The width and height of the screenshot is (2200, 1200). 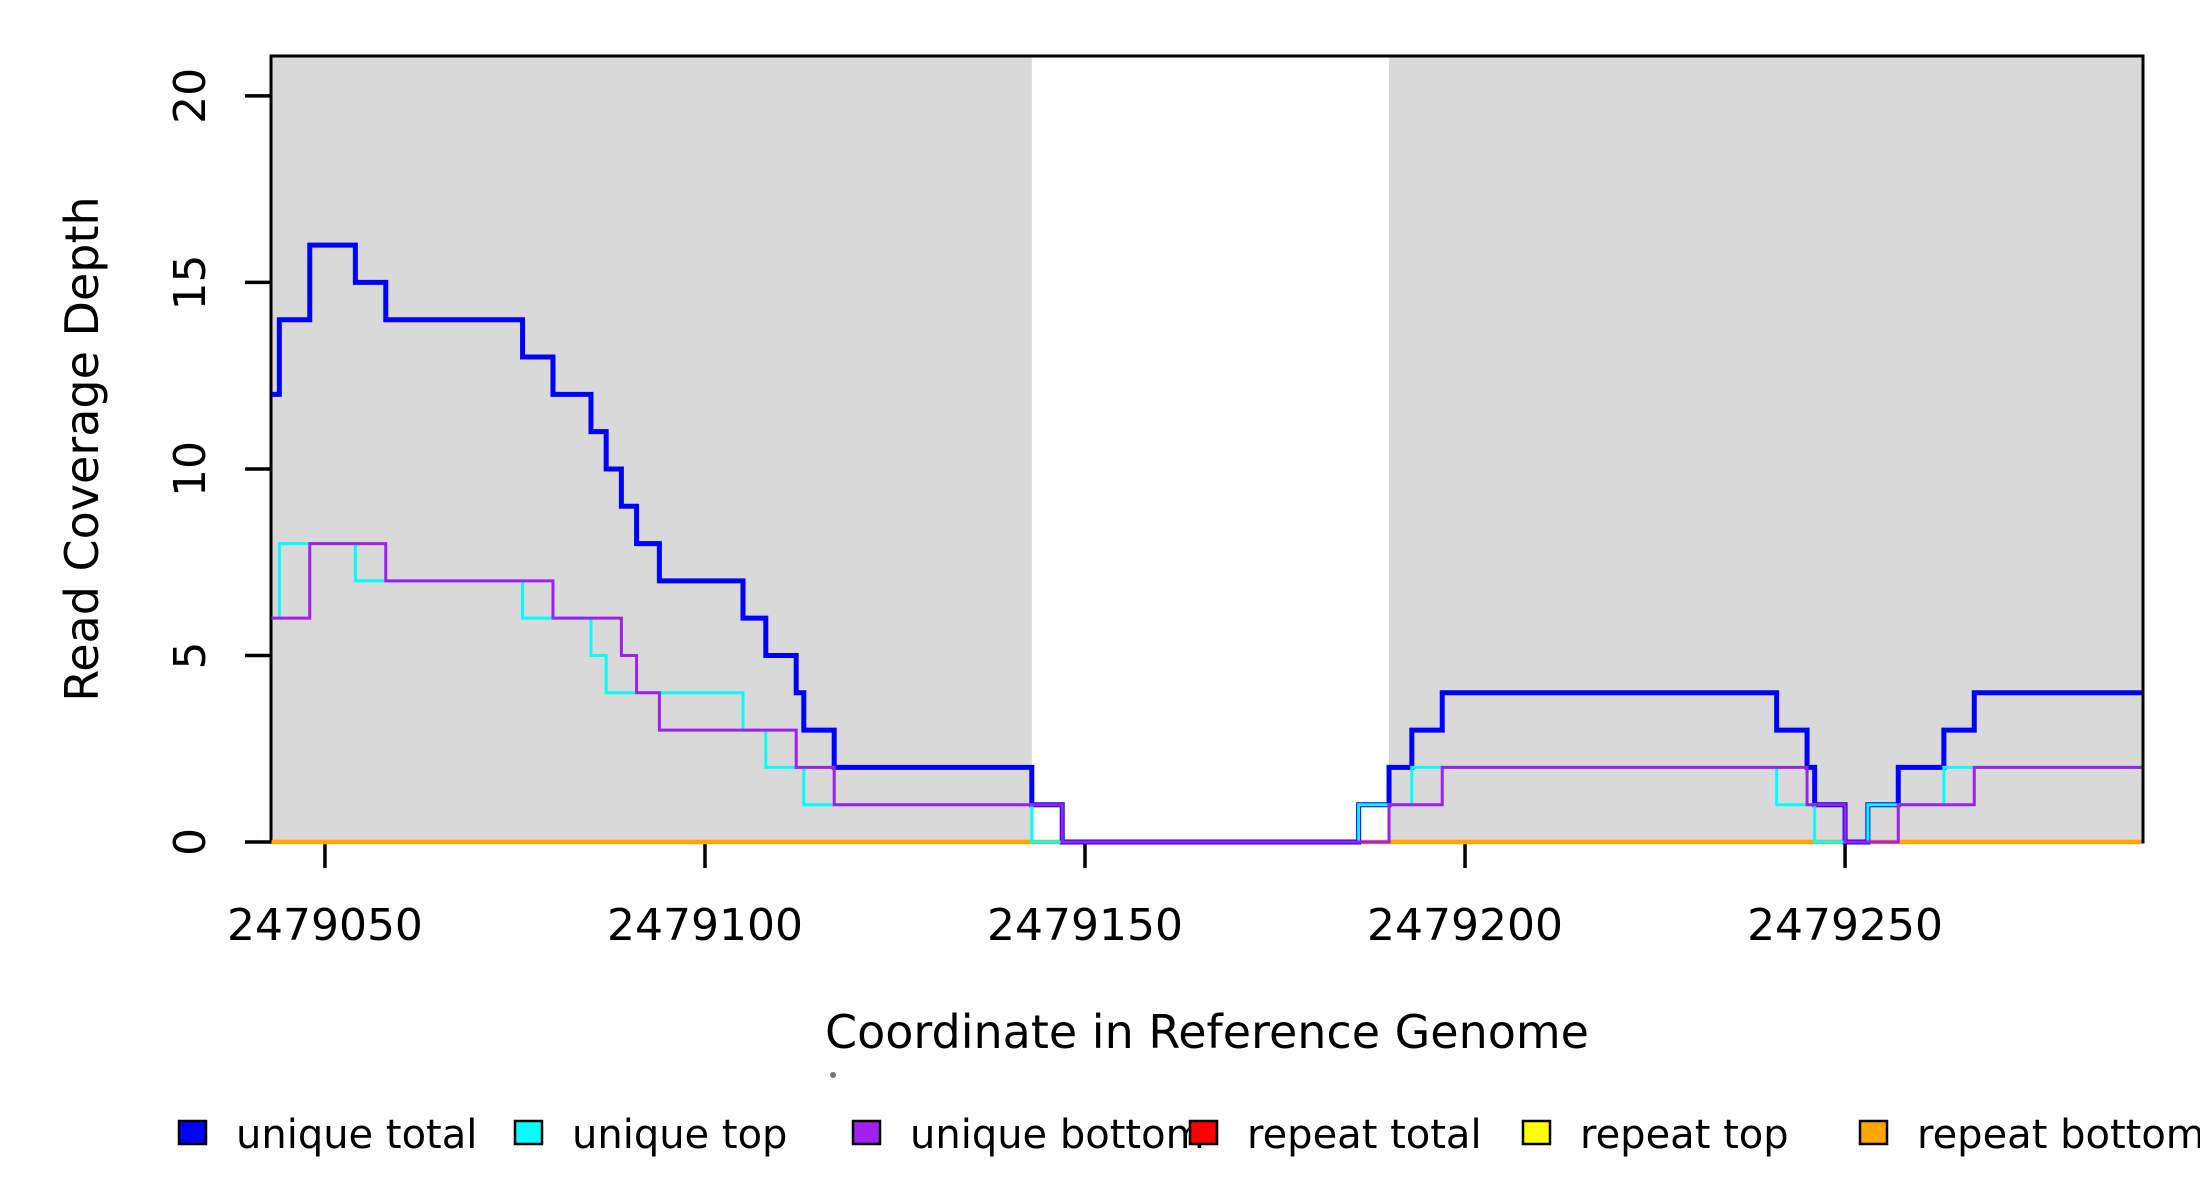 I want to click on x-axis-group: 2479050 2479100 2479150 2479200 2479250, so click(x=1085, y=896).